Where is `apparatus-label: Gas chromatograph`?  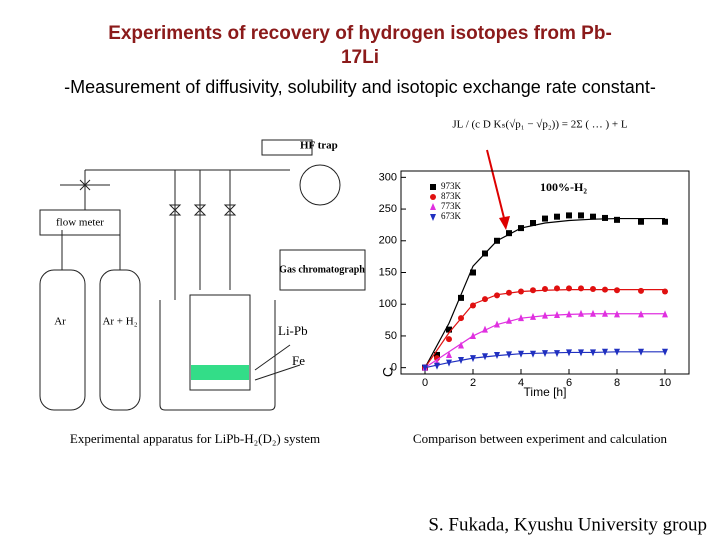
apparatus-label: Gas chromatograph is located at coordinates (322, 269).